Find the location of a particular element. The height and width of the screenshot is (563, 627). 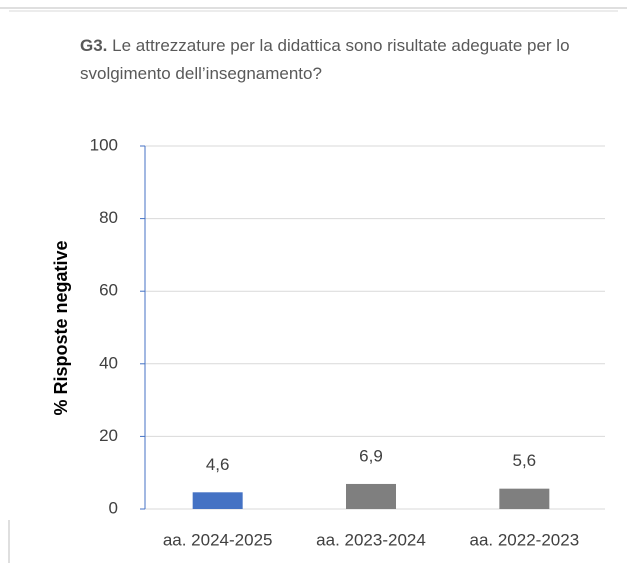

title-bold: G3. is located at coordinates (94, 45).